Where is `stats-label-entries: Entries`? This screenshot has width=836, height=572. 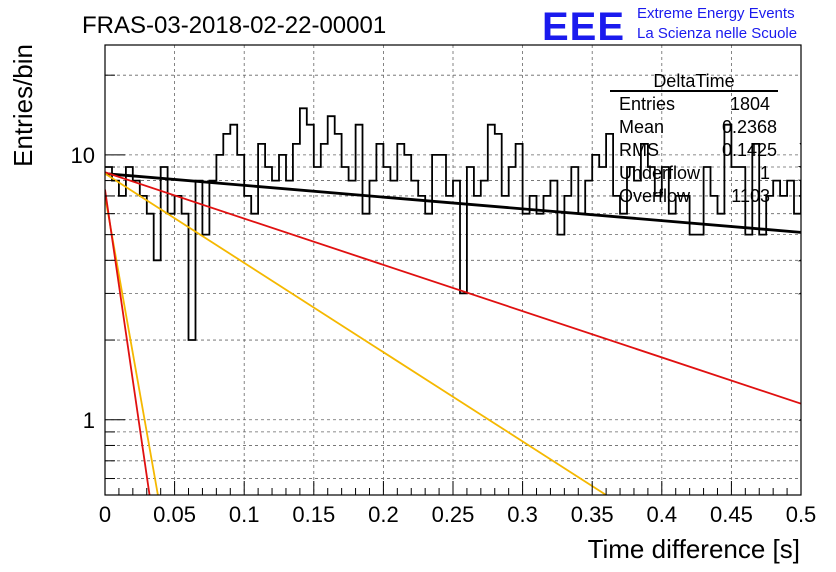 stats-label-entries: Entries is located at coordinates (647, 104).